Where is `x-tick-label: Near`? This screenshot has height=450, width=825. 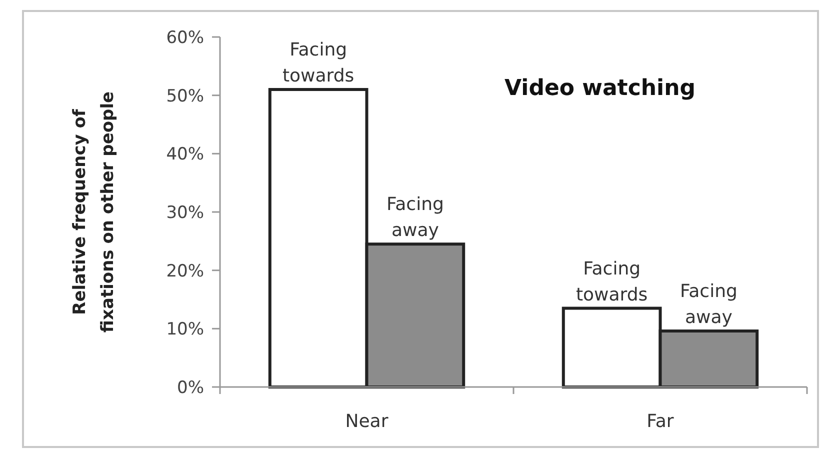
x-tick-label: Near is located at coordinates (367, 421).